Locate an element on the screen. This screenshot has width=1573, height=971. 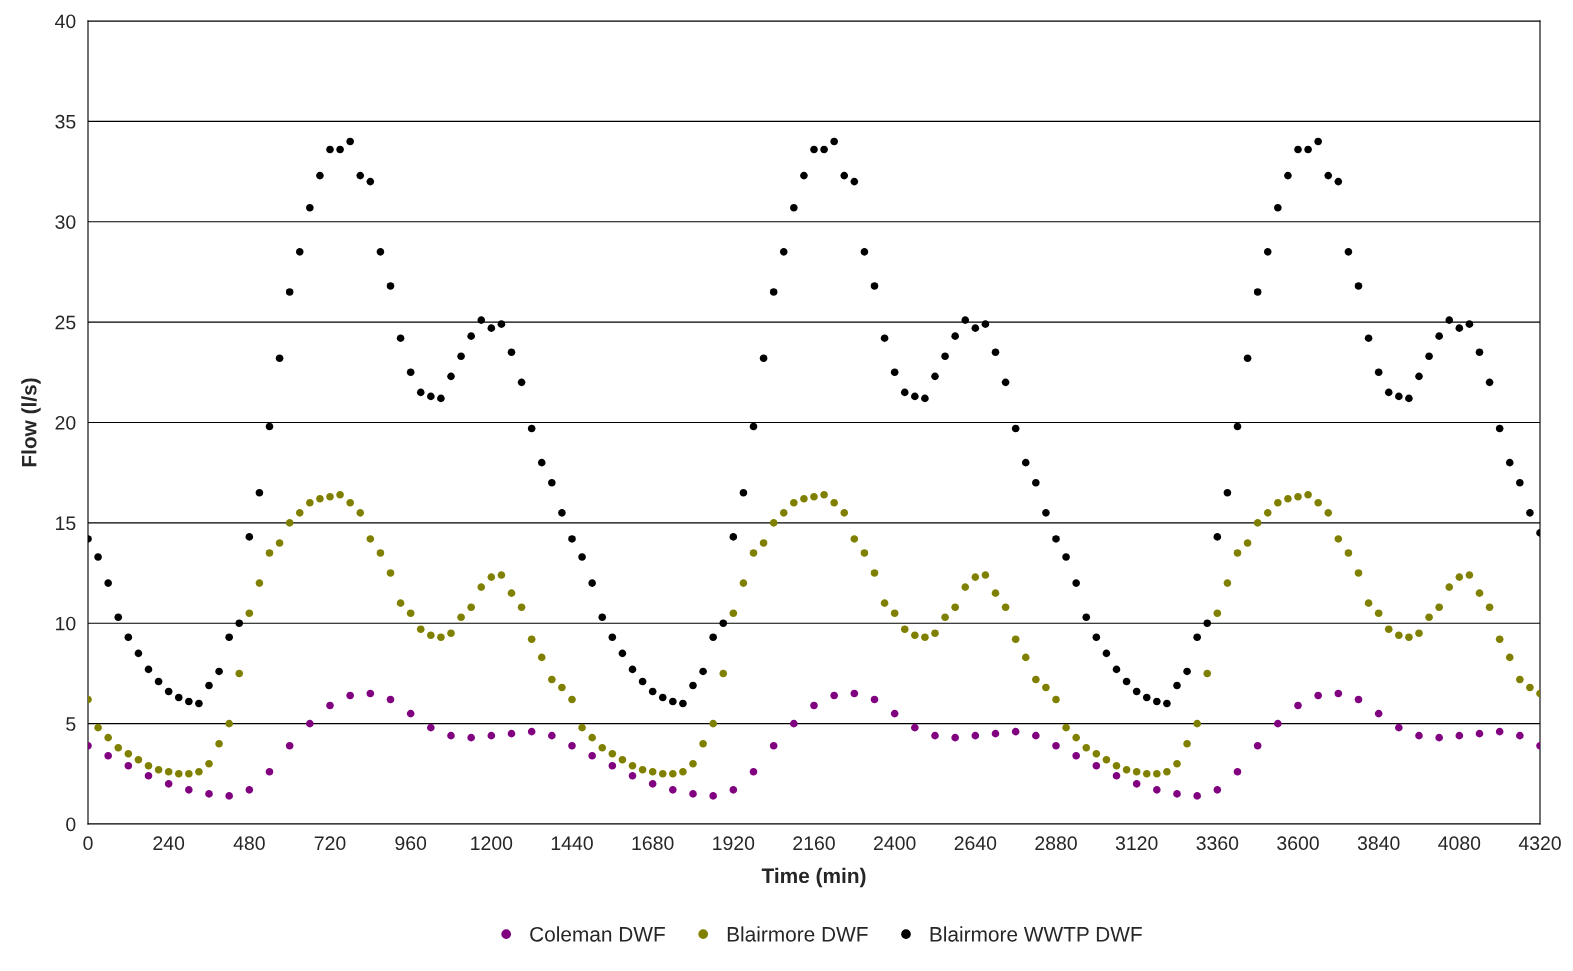
x-tick-label: 2400 is located at coordinates (895, 843).